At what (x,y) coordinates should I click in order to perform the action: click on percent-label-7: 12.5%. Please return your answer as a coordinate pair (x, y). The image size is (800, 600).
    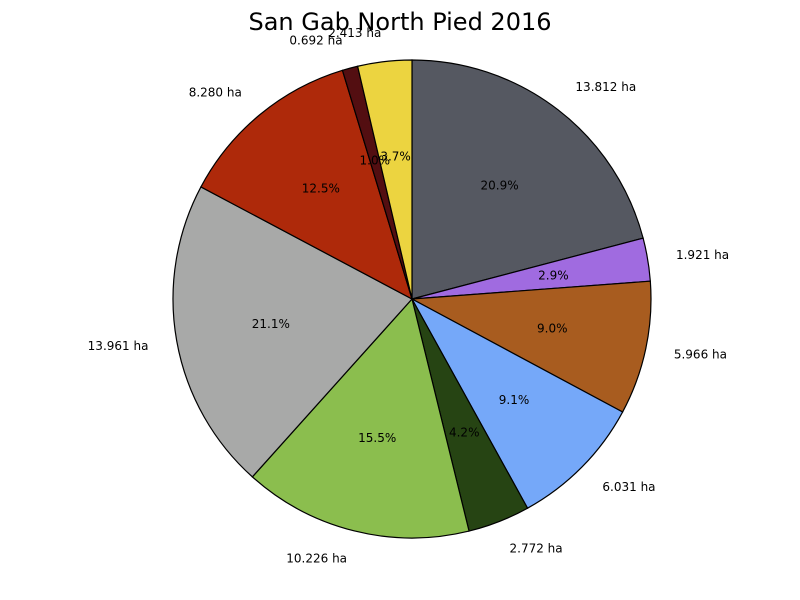
    Looking at the image, I should click on (321, 188).